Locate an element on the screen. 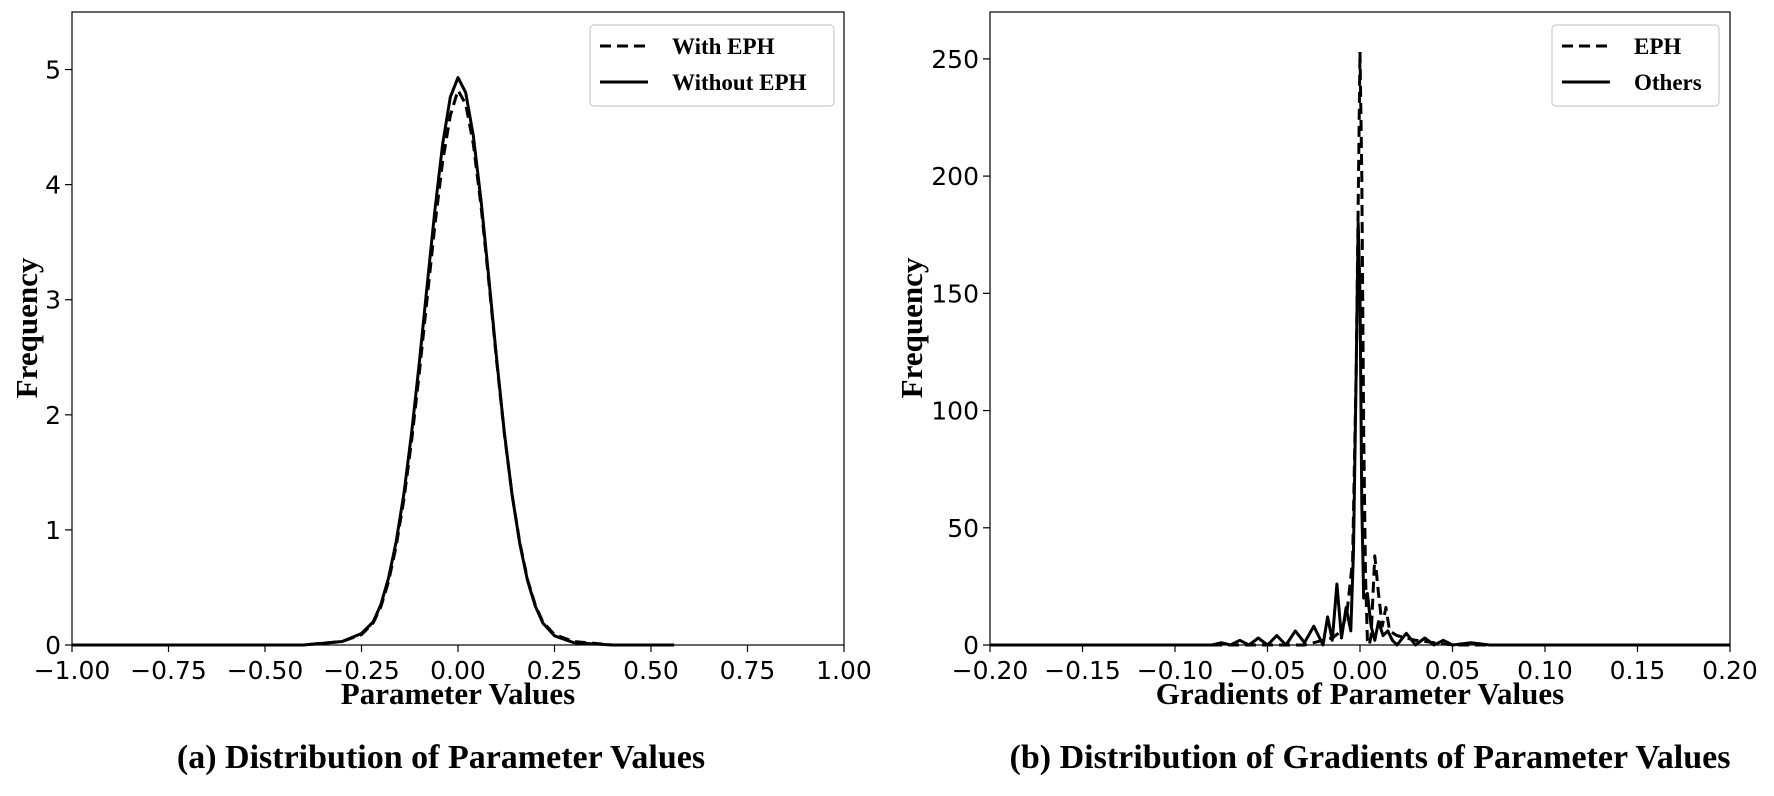 This screenshot has height=796, width=1774. y-tick-label: 200 is located at coordinates (955, 176).